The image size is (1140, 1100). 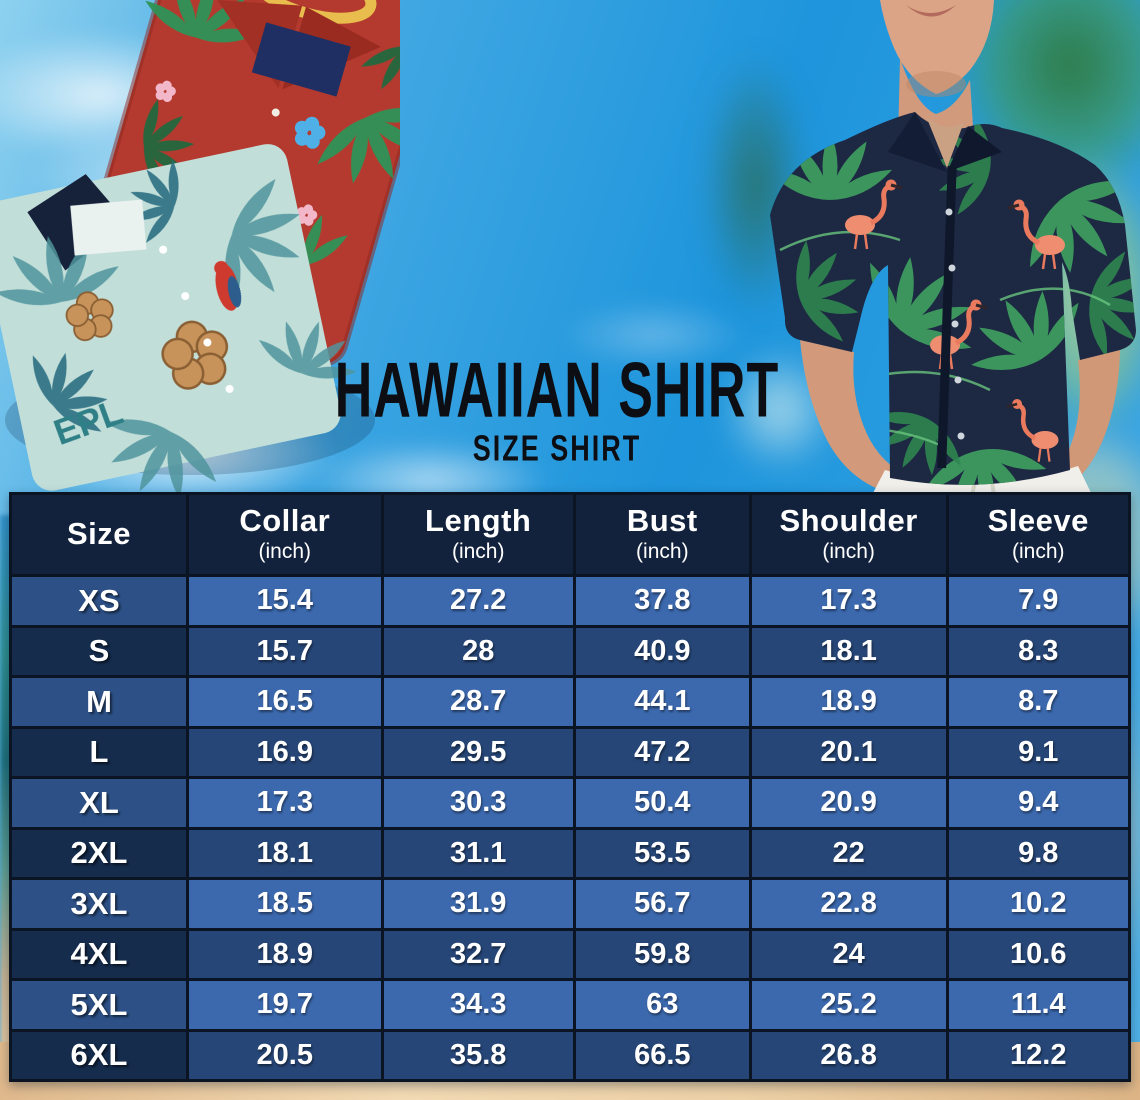 What do you see at coordinates (1038, 752) in the screenshot?
I see `measurement-value: 9.1` at bounding box center [1038, 752].